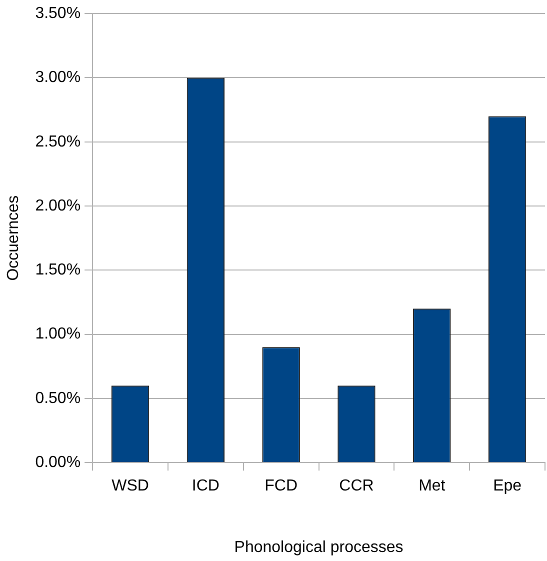 This screenshot has height=561, width=547. I want to click on y-tick-label: 3.50%, so click(58, 13).